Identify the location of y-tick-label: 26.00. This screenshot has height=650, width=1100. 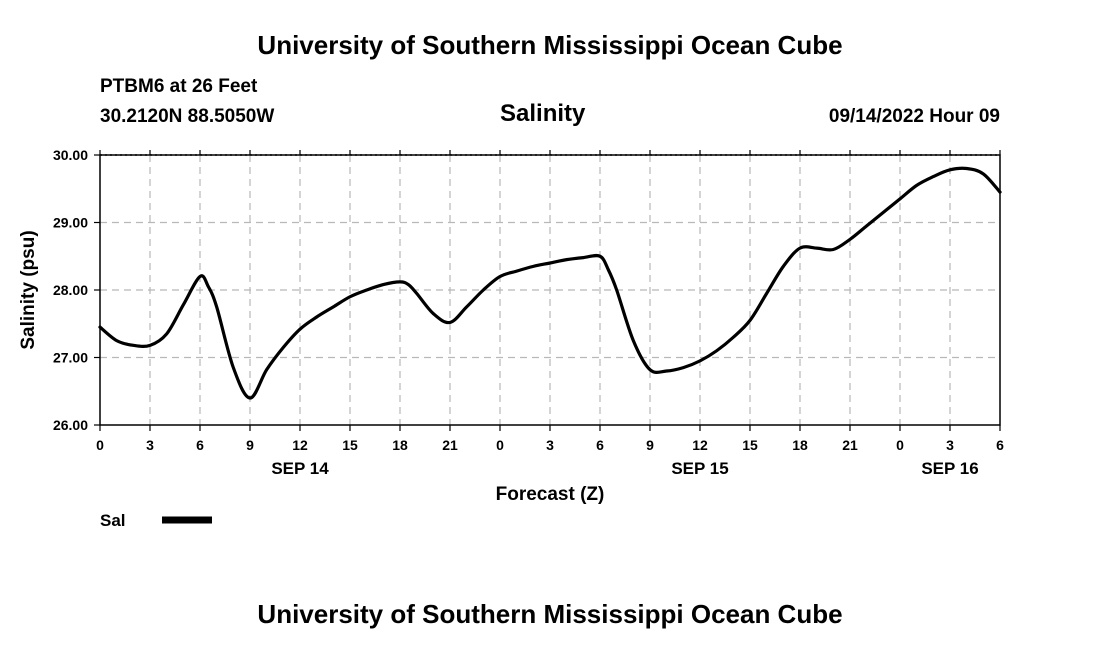
(70, 425).